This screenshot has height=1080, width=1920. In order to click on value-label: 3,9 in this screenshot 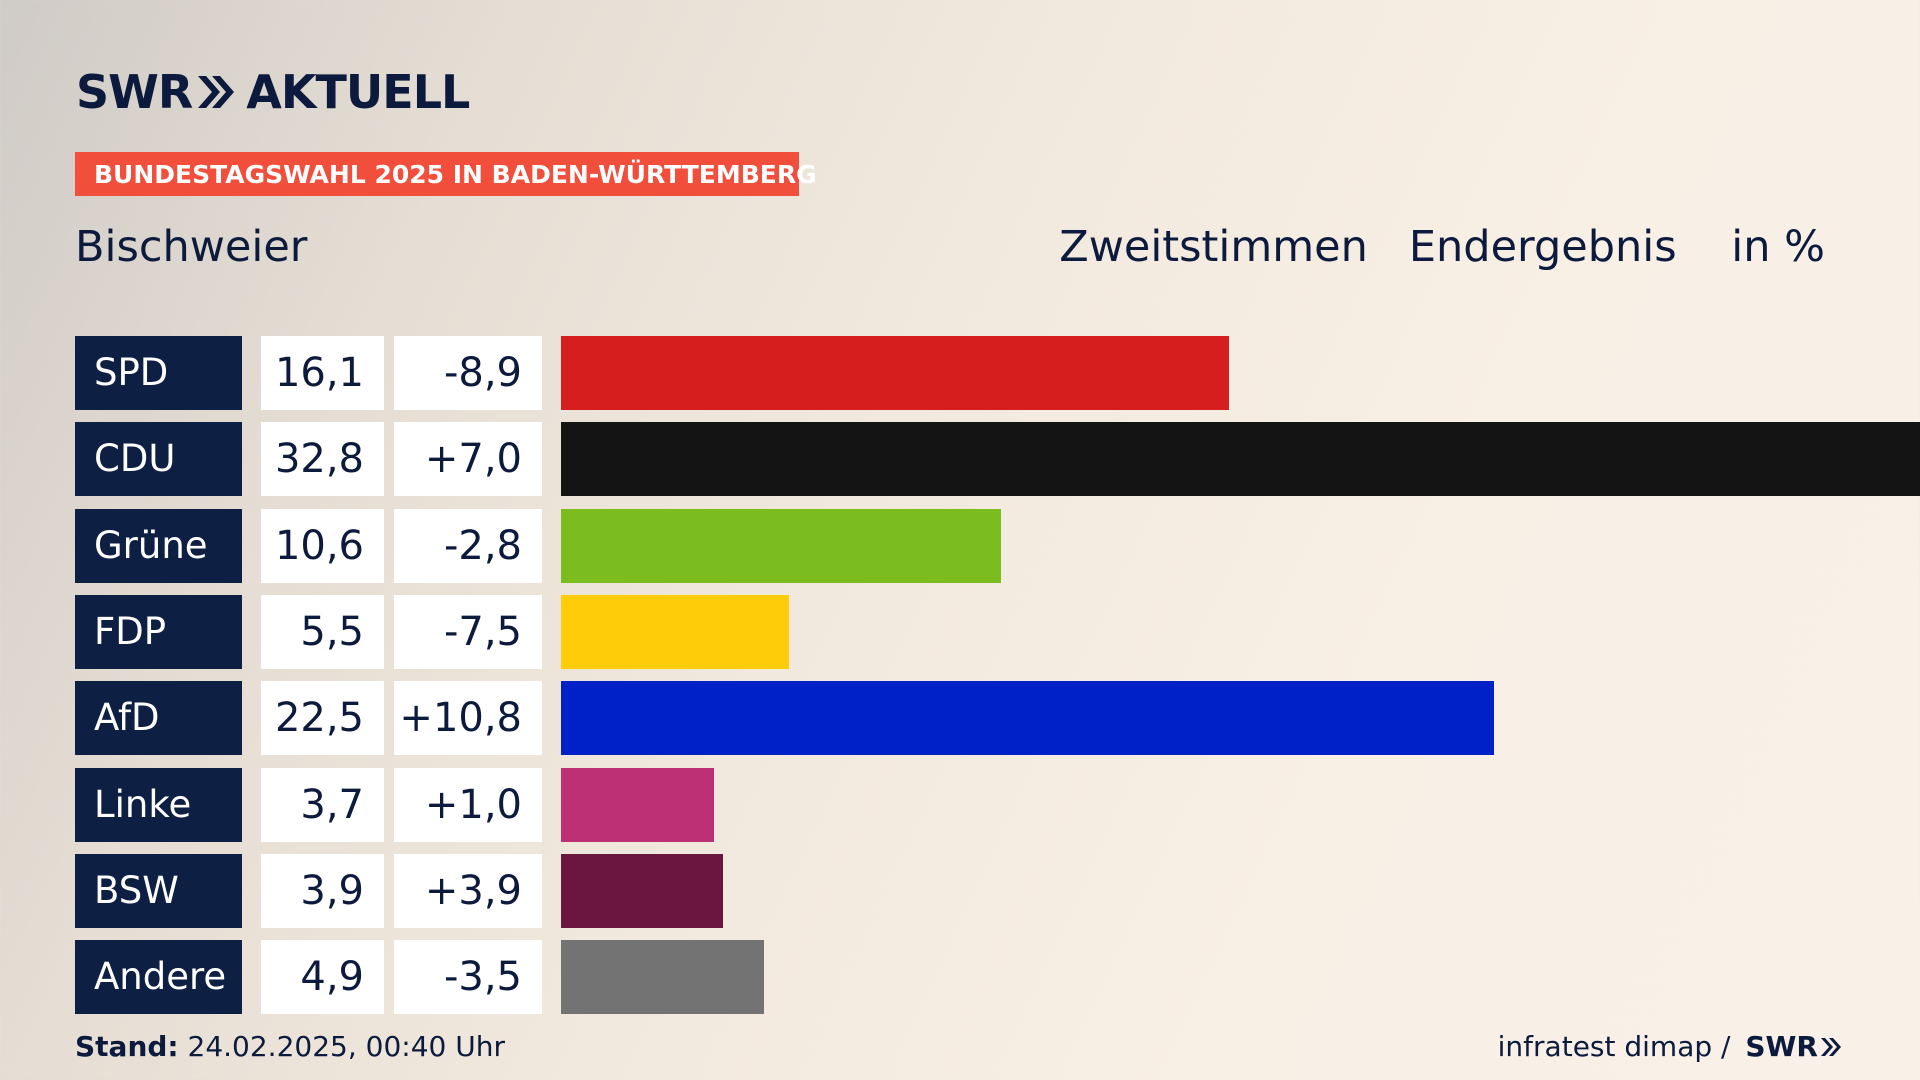, I will do `click(322, 890)`.